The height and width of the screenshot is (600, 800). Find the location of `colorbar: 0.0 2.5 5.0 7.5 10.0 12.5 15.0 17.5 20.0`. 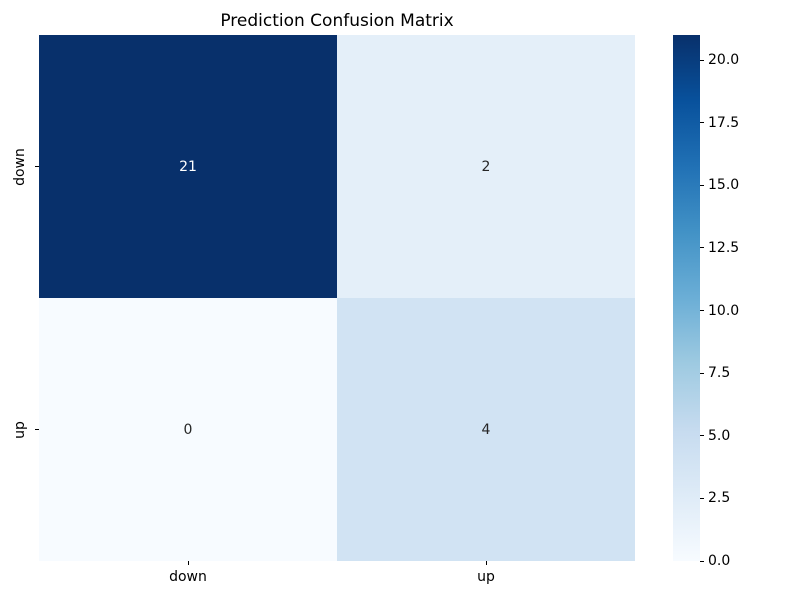

colorbar: 0.0 2.5 5.0 7.5 10.0 12.5 15.0 17.5 20.0 is located at coordinates (706, 302).